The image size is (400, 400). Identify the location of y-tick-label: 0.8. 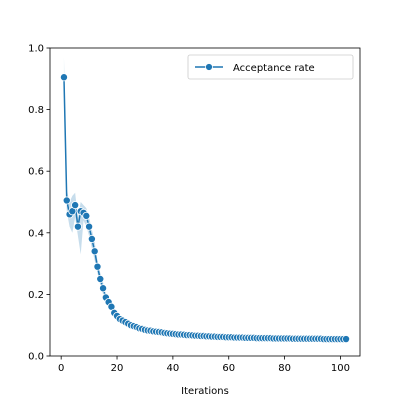
(36, 110).